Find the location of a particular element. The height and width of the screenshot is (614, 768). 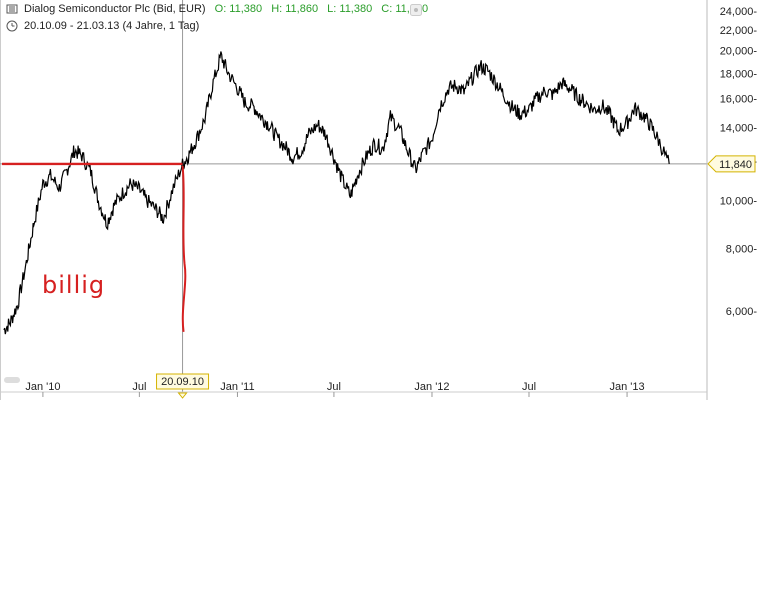

settings-icon is located at coordinates (416, 10).